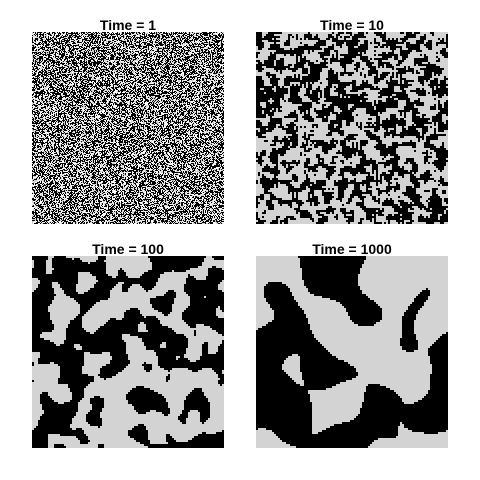 The image size is (480, 480). I want to click on panel-title: Time = 100, so click(128, 249).